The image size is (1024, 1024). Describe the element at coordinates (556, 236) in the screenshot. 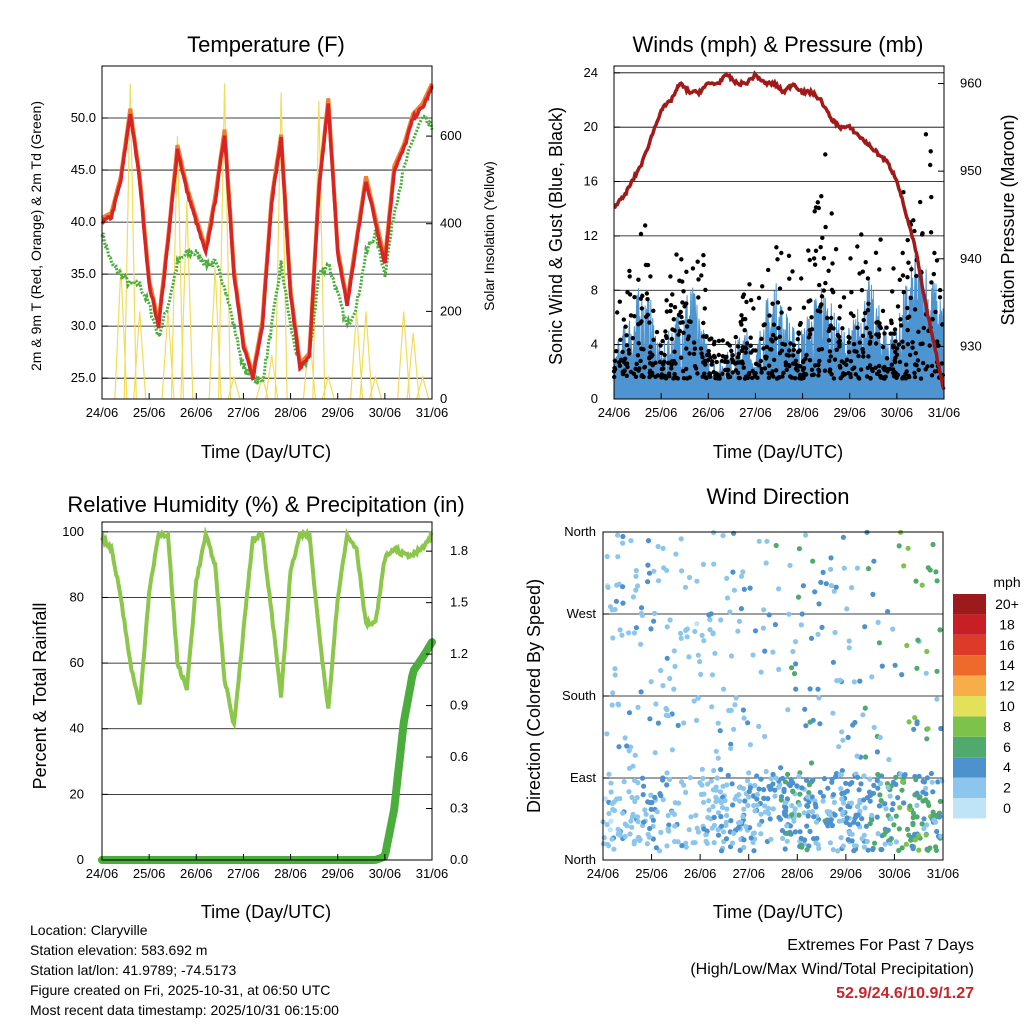

I see `winds-ylabel-left: Sonic Wind & Gust (Blue, Black)` at that location.